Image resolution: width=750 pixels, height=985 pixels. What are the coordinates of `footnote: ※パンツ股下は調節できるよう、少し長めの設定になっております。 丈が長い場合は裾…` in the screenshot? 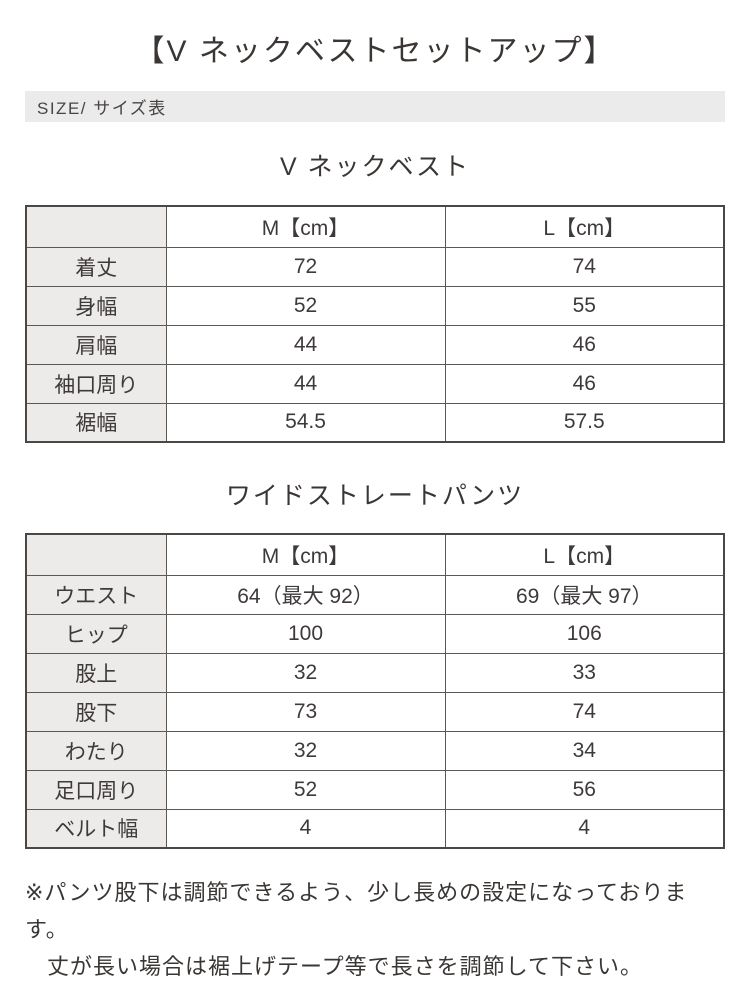 It's located at (375, 929).